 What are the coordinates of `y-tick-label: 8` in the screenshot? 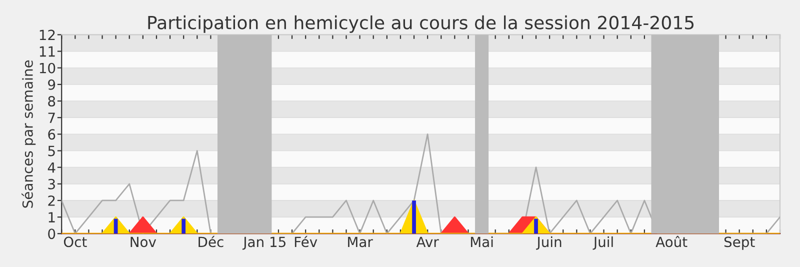 It's located at (52, 101).